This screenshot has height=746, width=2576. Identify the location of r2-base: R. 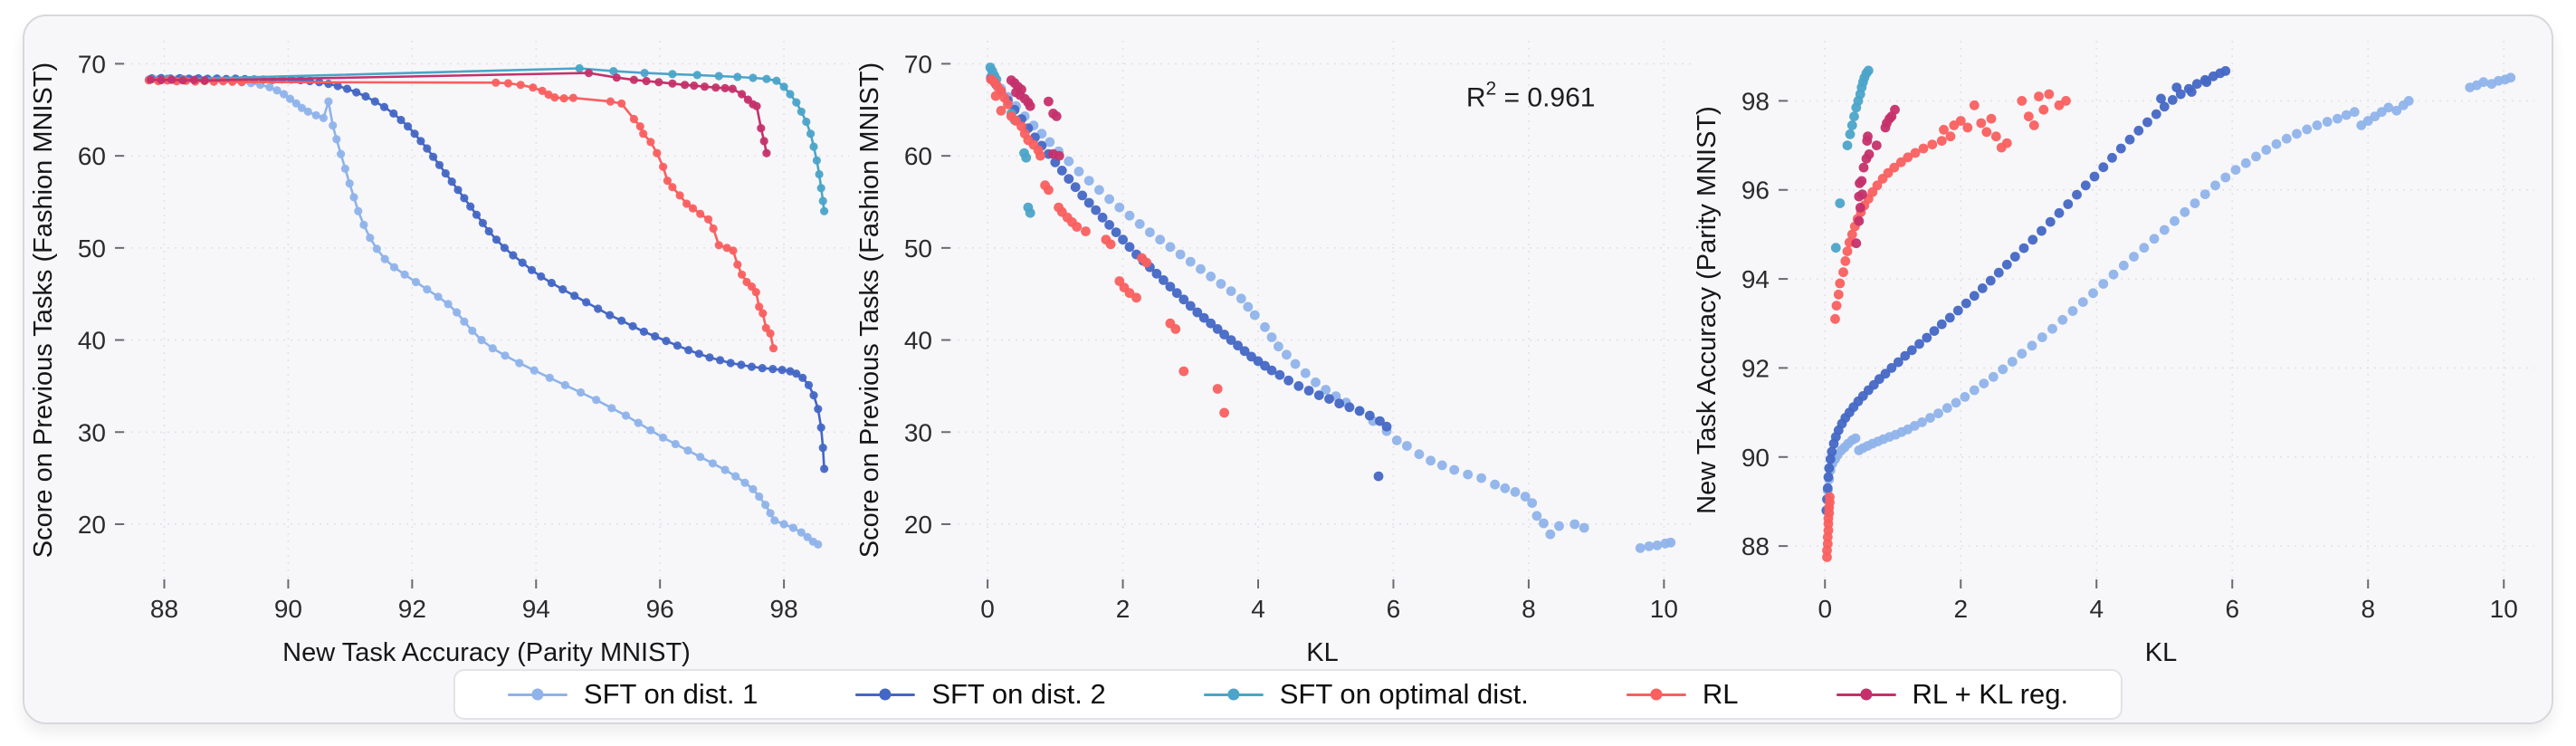
(1476, 97).